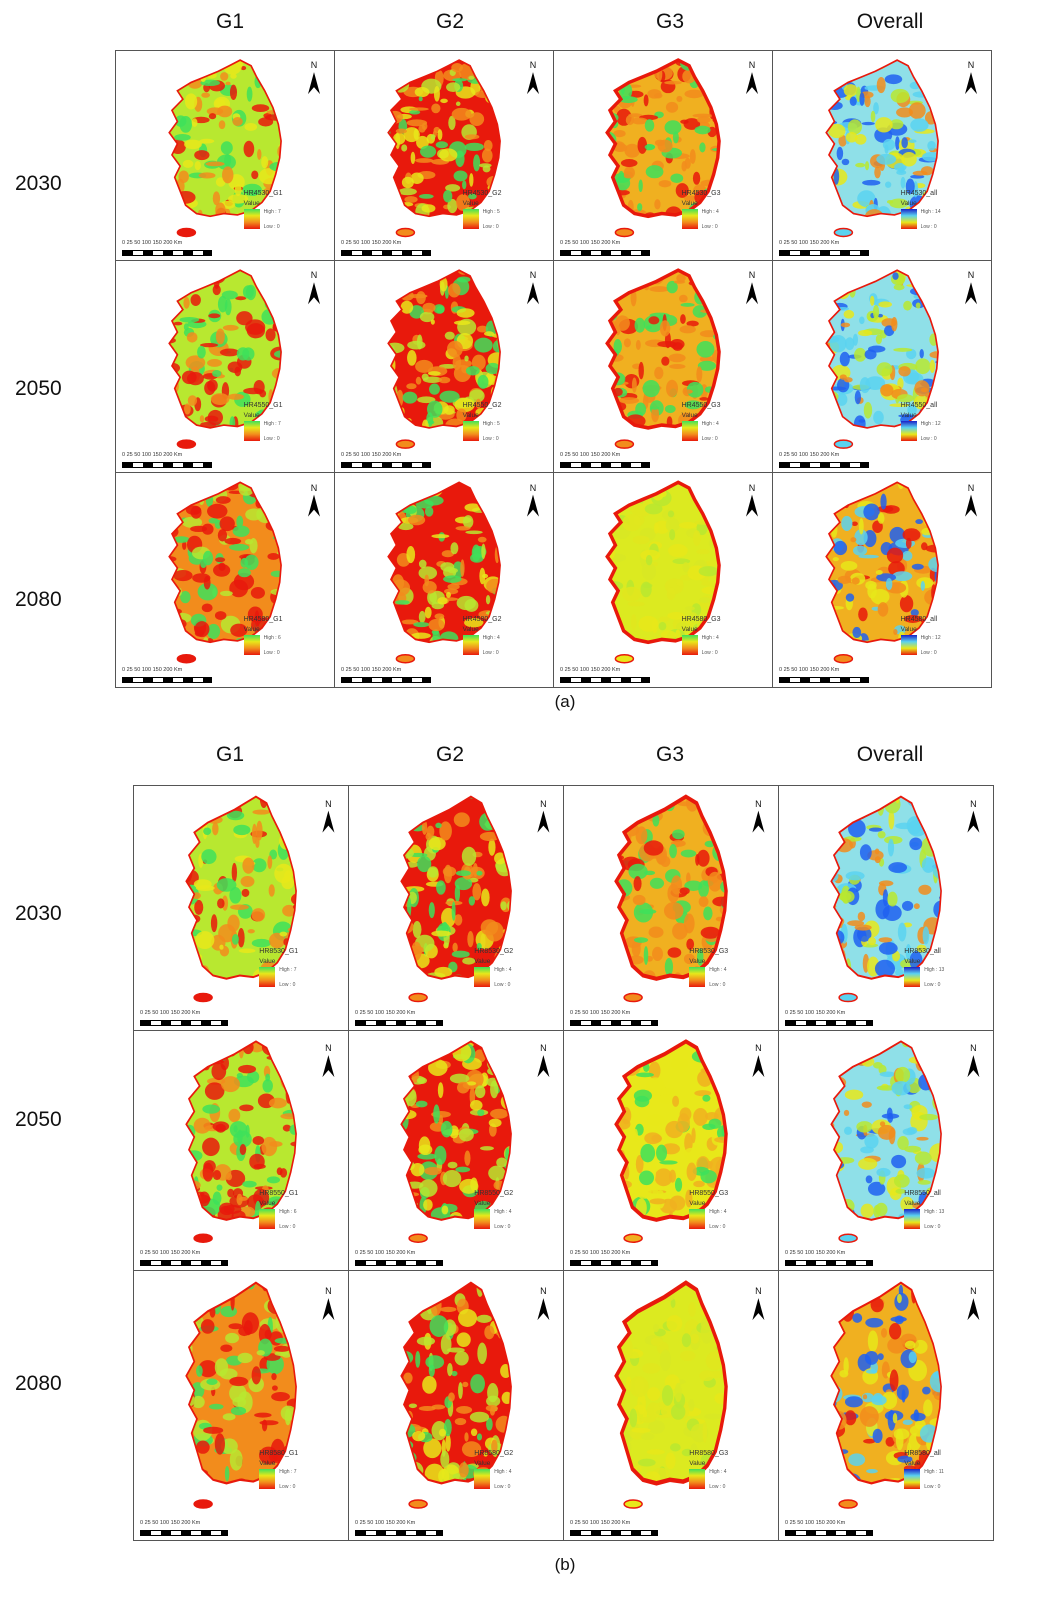  I want to click on legend-title: HR8530_G1, so click(279, 952).